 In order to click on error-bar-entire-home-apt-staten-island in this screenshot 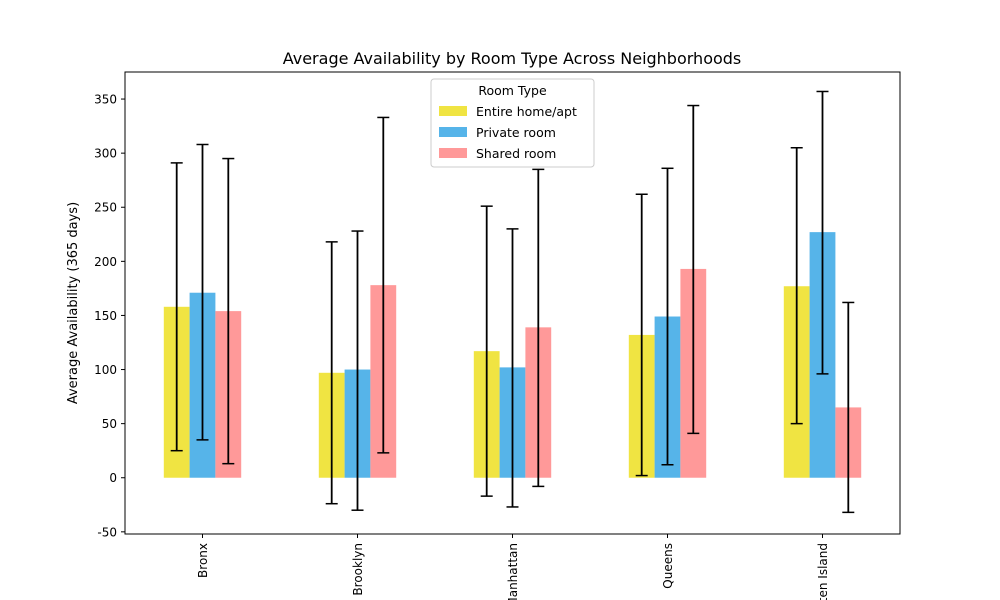, I will do `click(796, 285)`.